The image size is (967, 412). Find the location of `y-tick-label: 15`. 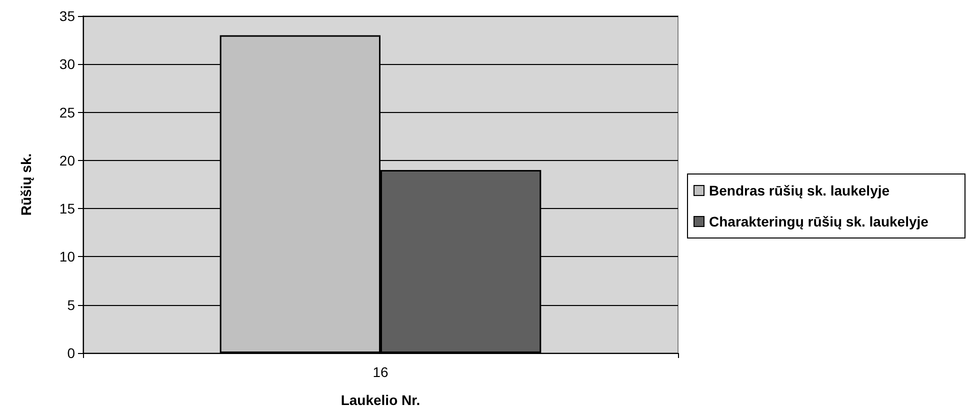

y-tick-label: 15 is located at coordinates (67, 208).